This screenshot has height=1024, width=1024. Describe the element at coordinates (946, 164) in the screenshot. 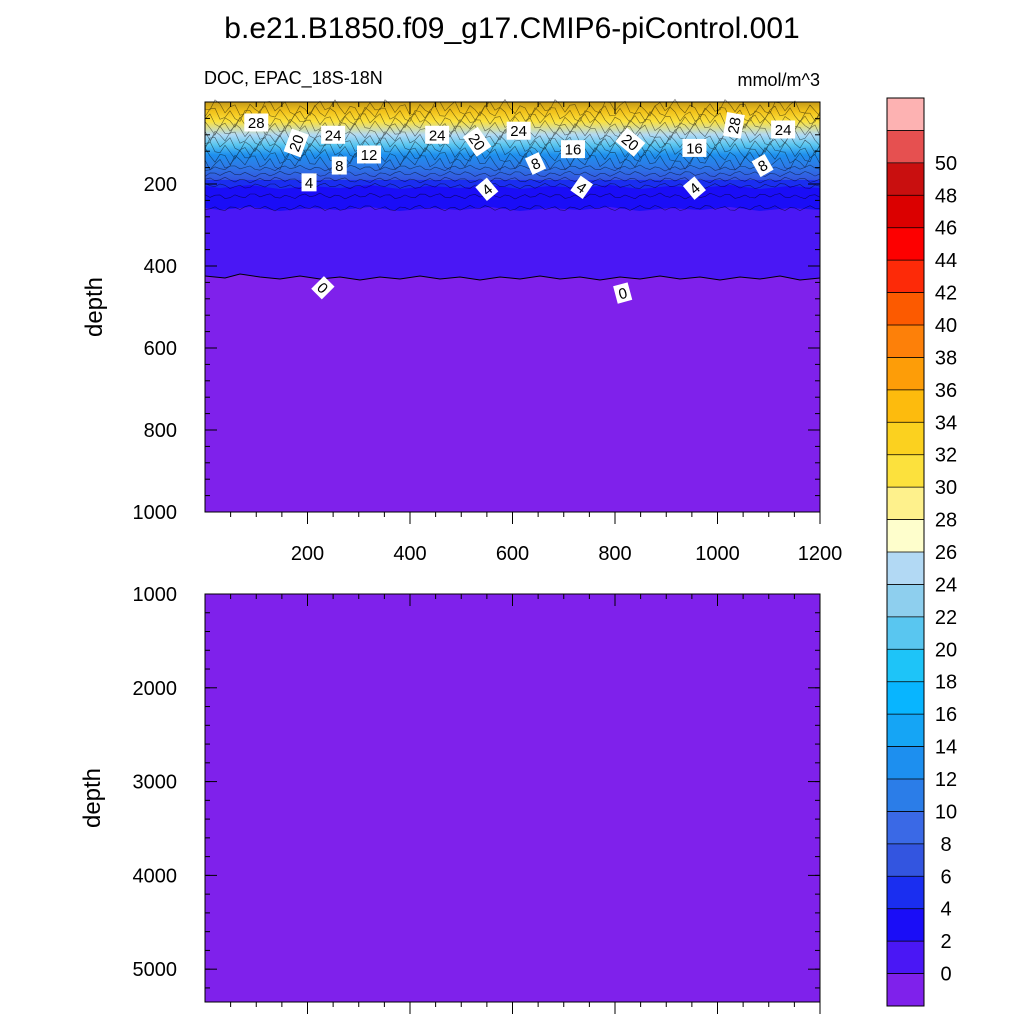

I see `colorbar-label: 50` at that location.